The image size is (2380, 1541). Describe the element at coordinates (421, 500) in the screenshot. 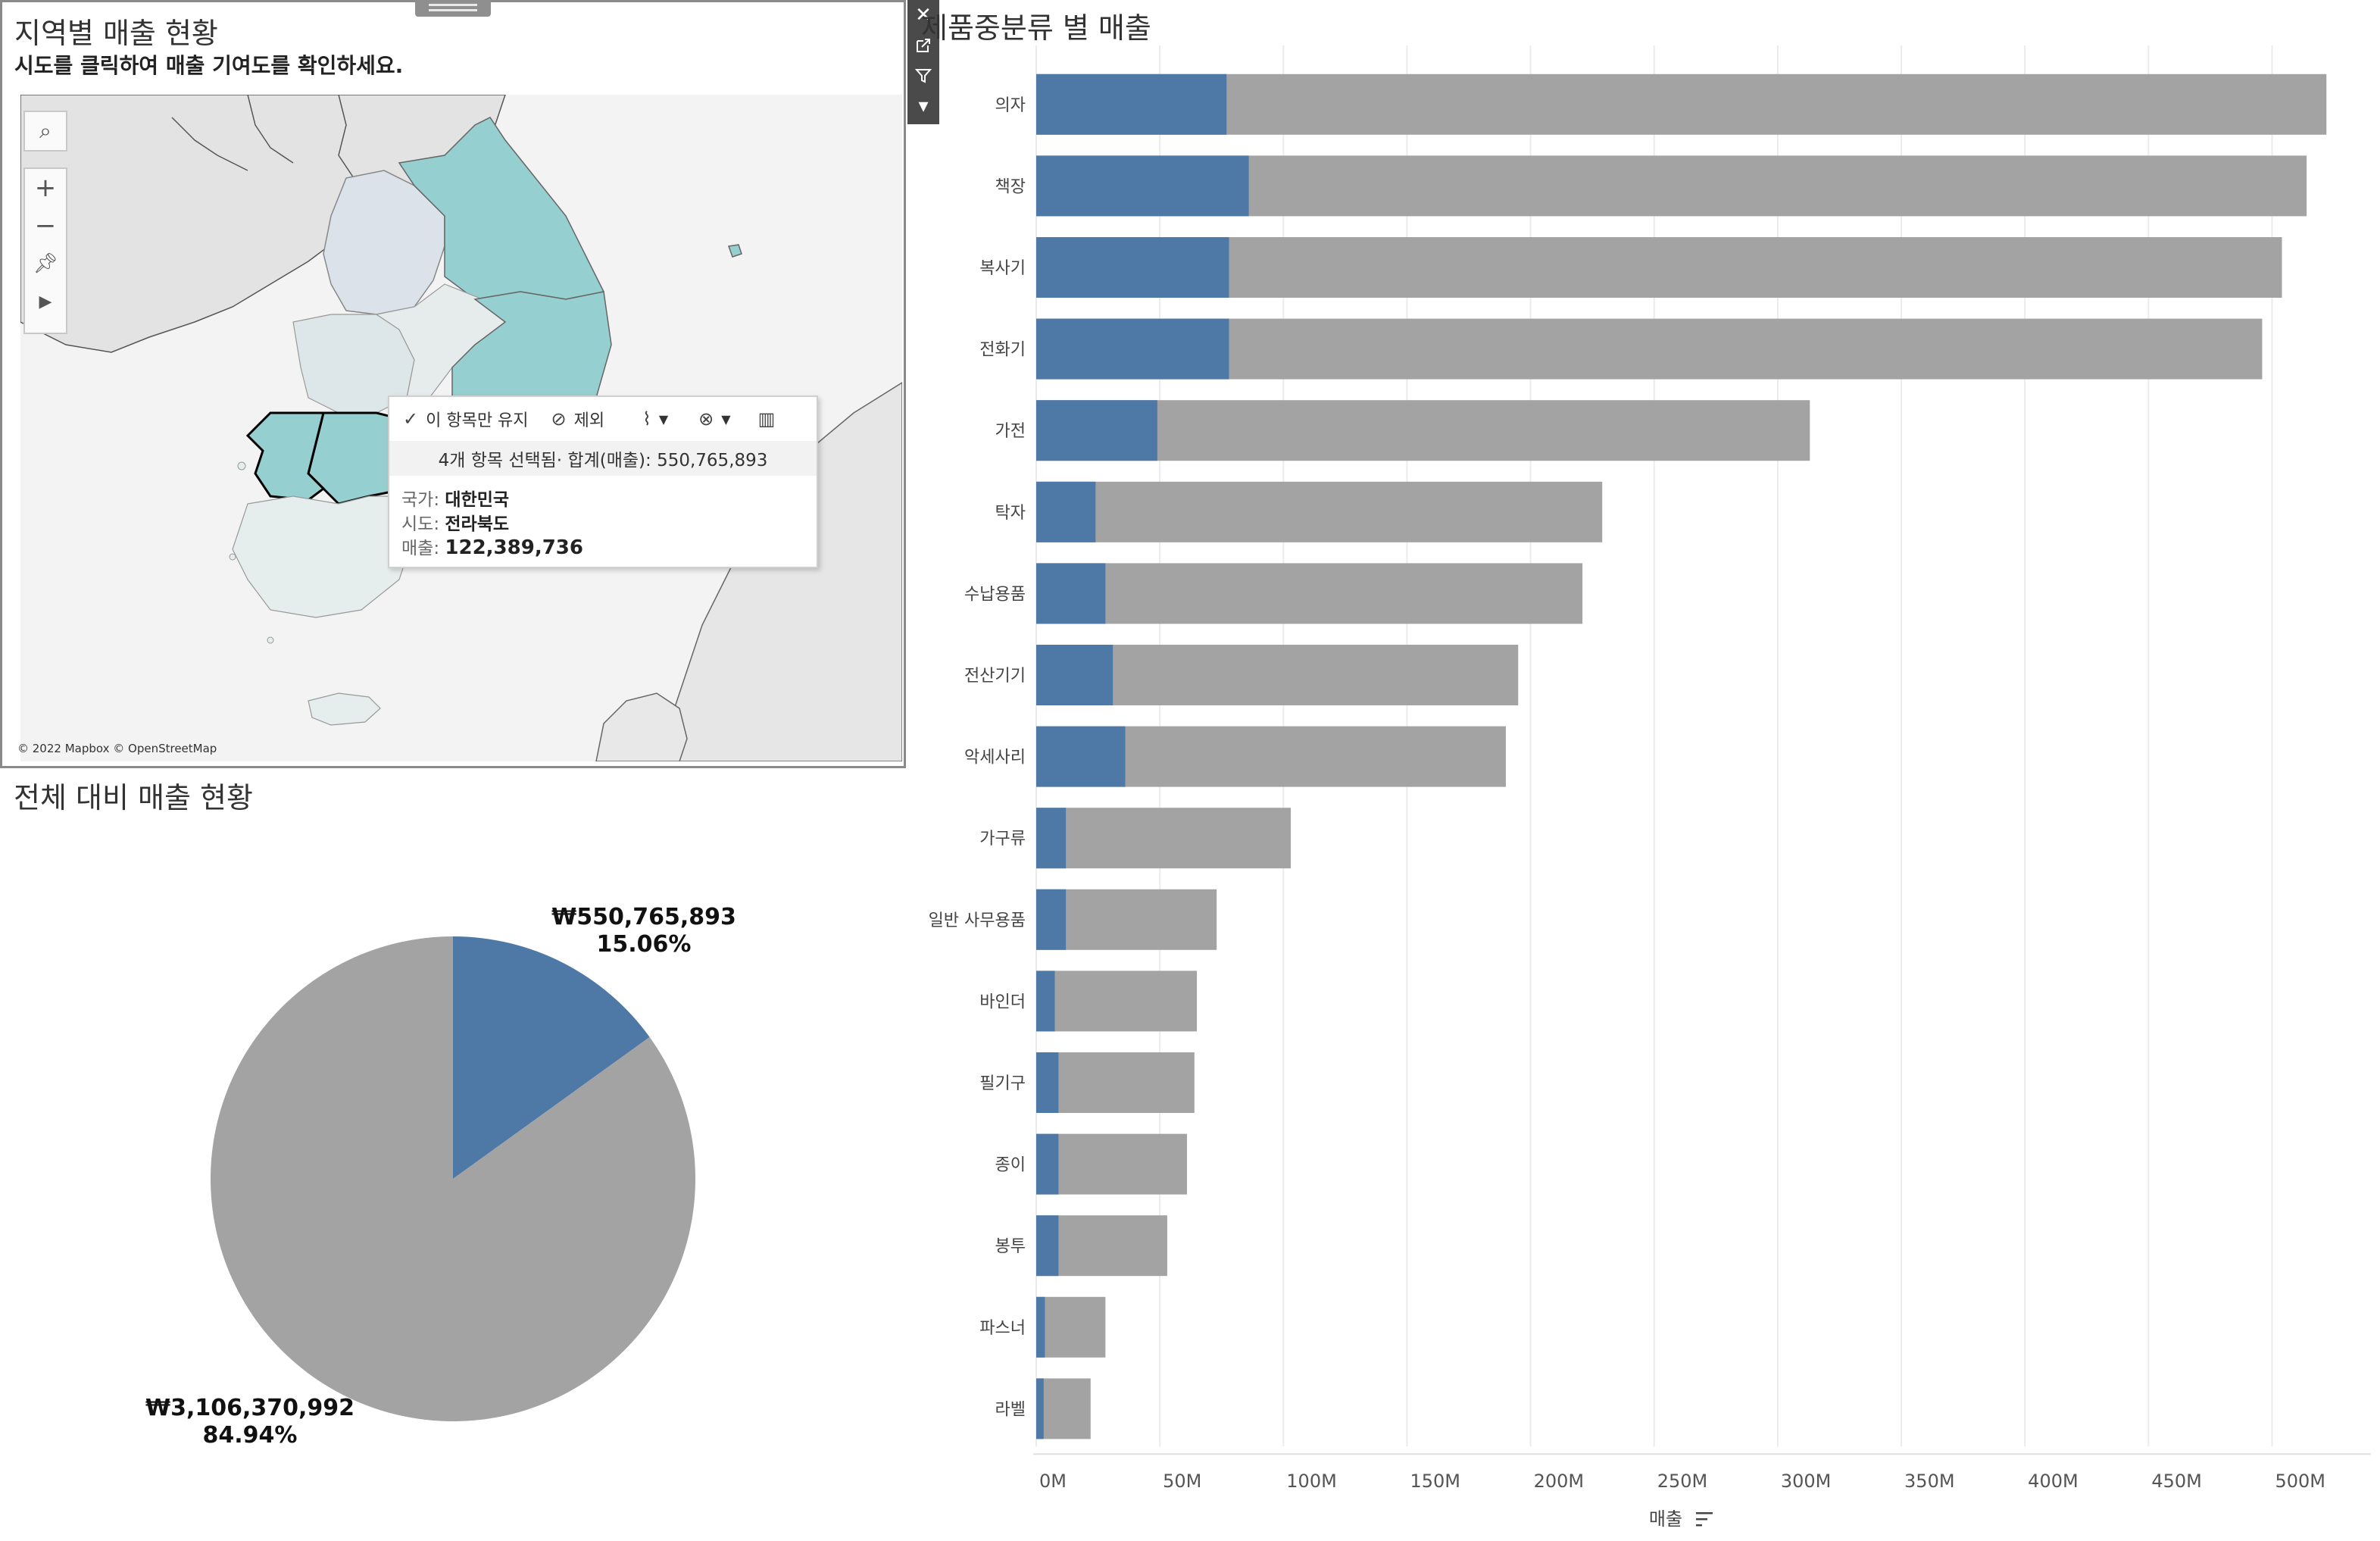

I see `country-label: 국가:` at that location.